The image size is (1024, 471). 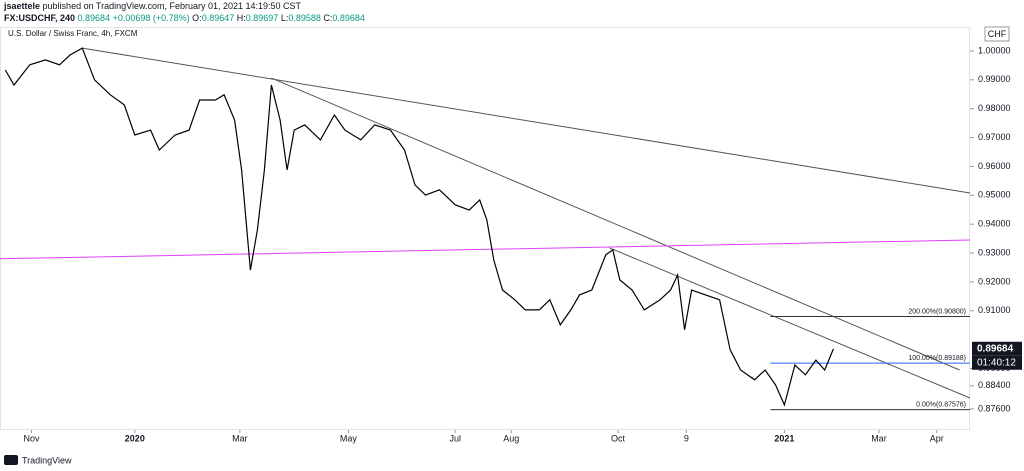 What do you see at coordinates (304, 18) in the screenshot?
I see `ohlc-value: 0.89588` at bounding box center [304, 18].